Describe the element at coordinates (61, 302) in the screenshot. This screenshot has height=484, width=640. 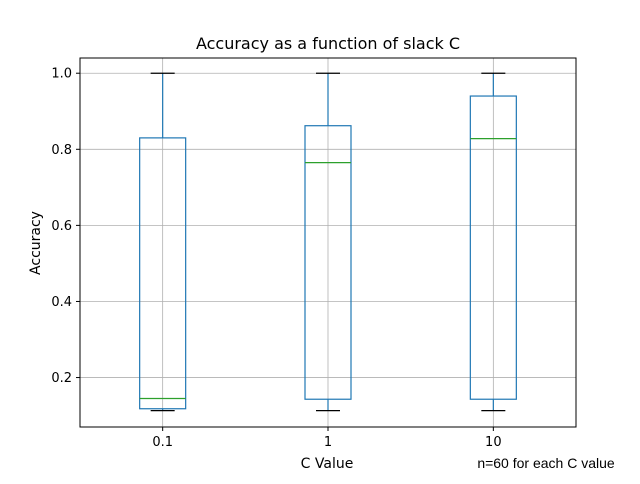
I see `y-tick-label: 0.4` at that location.